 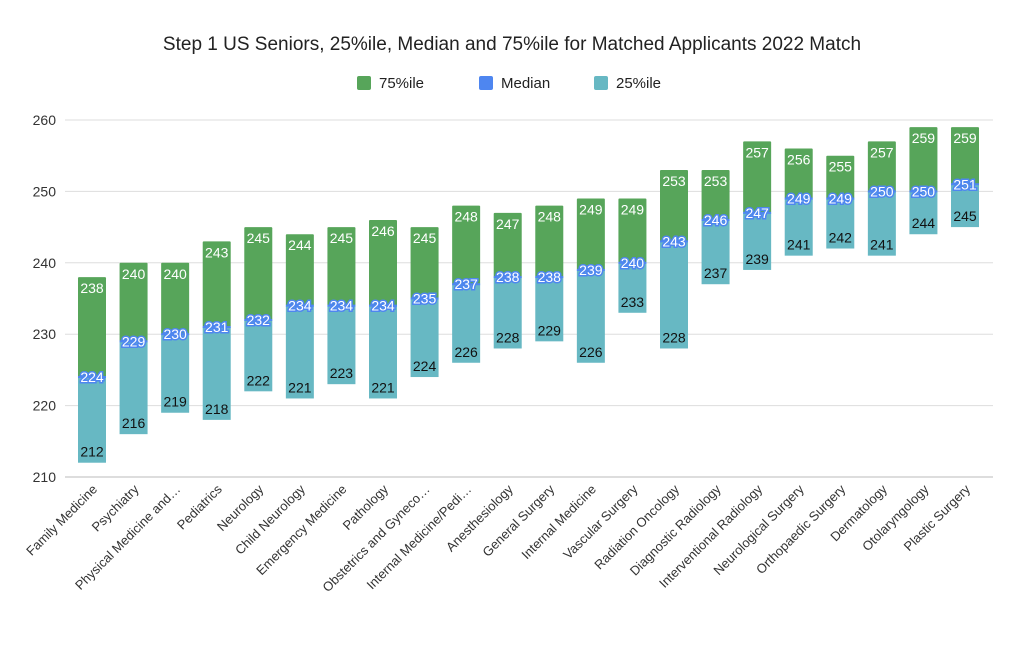 I want to click on data-label-median: 229, so click(x=134, y=341).